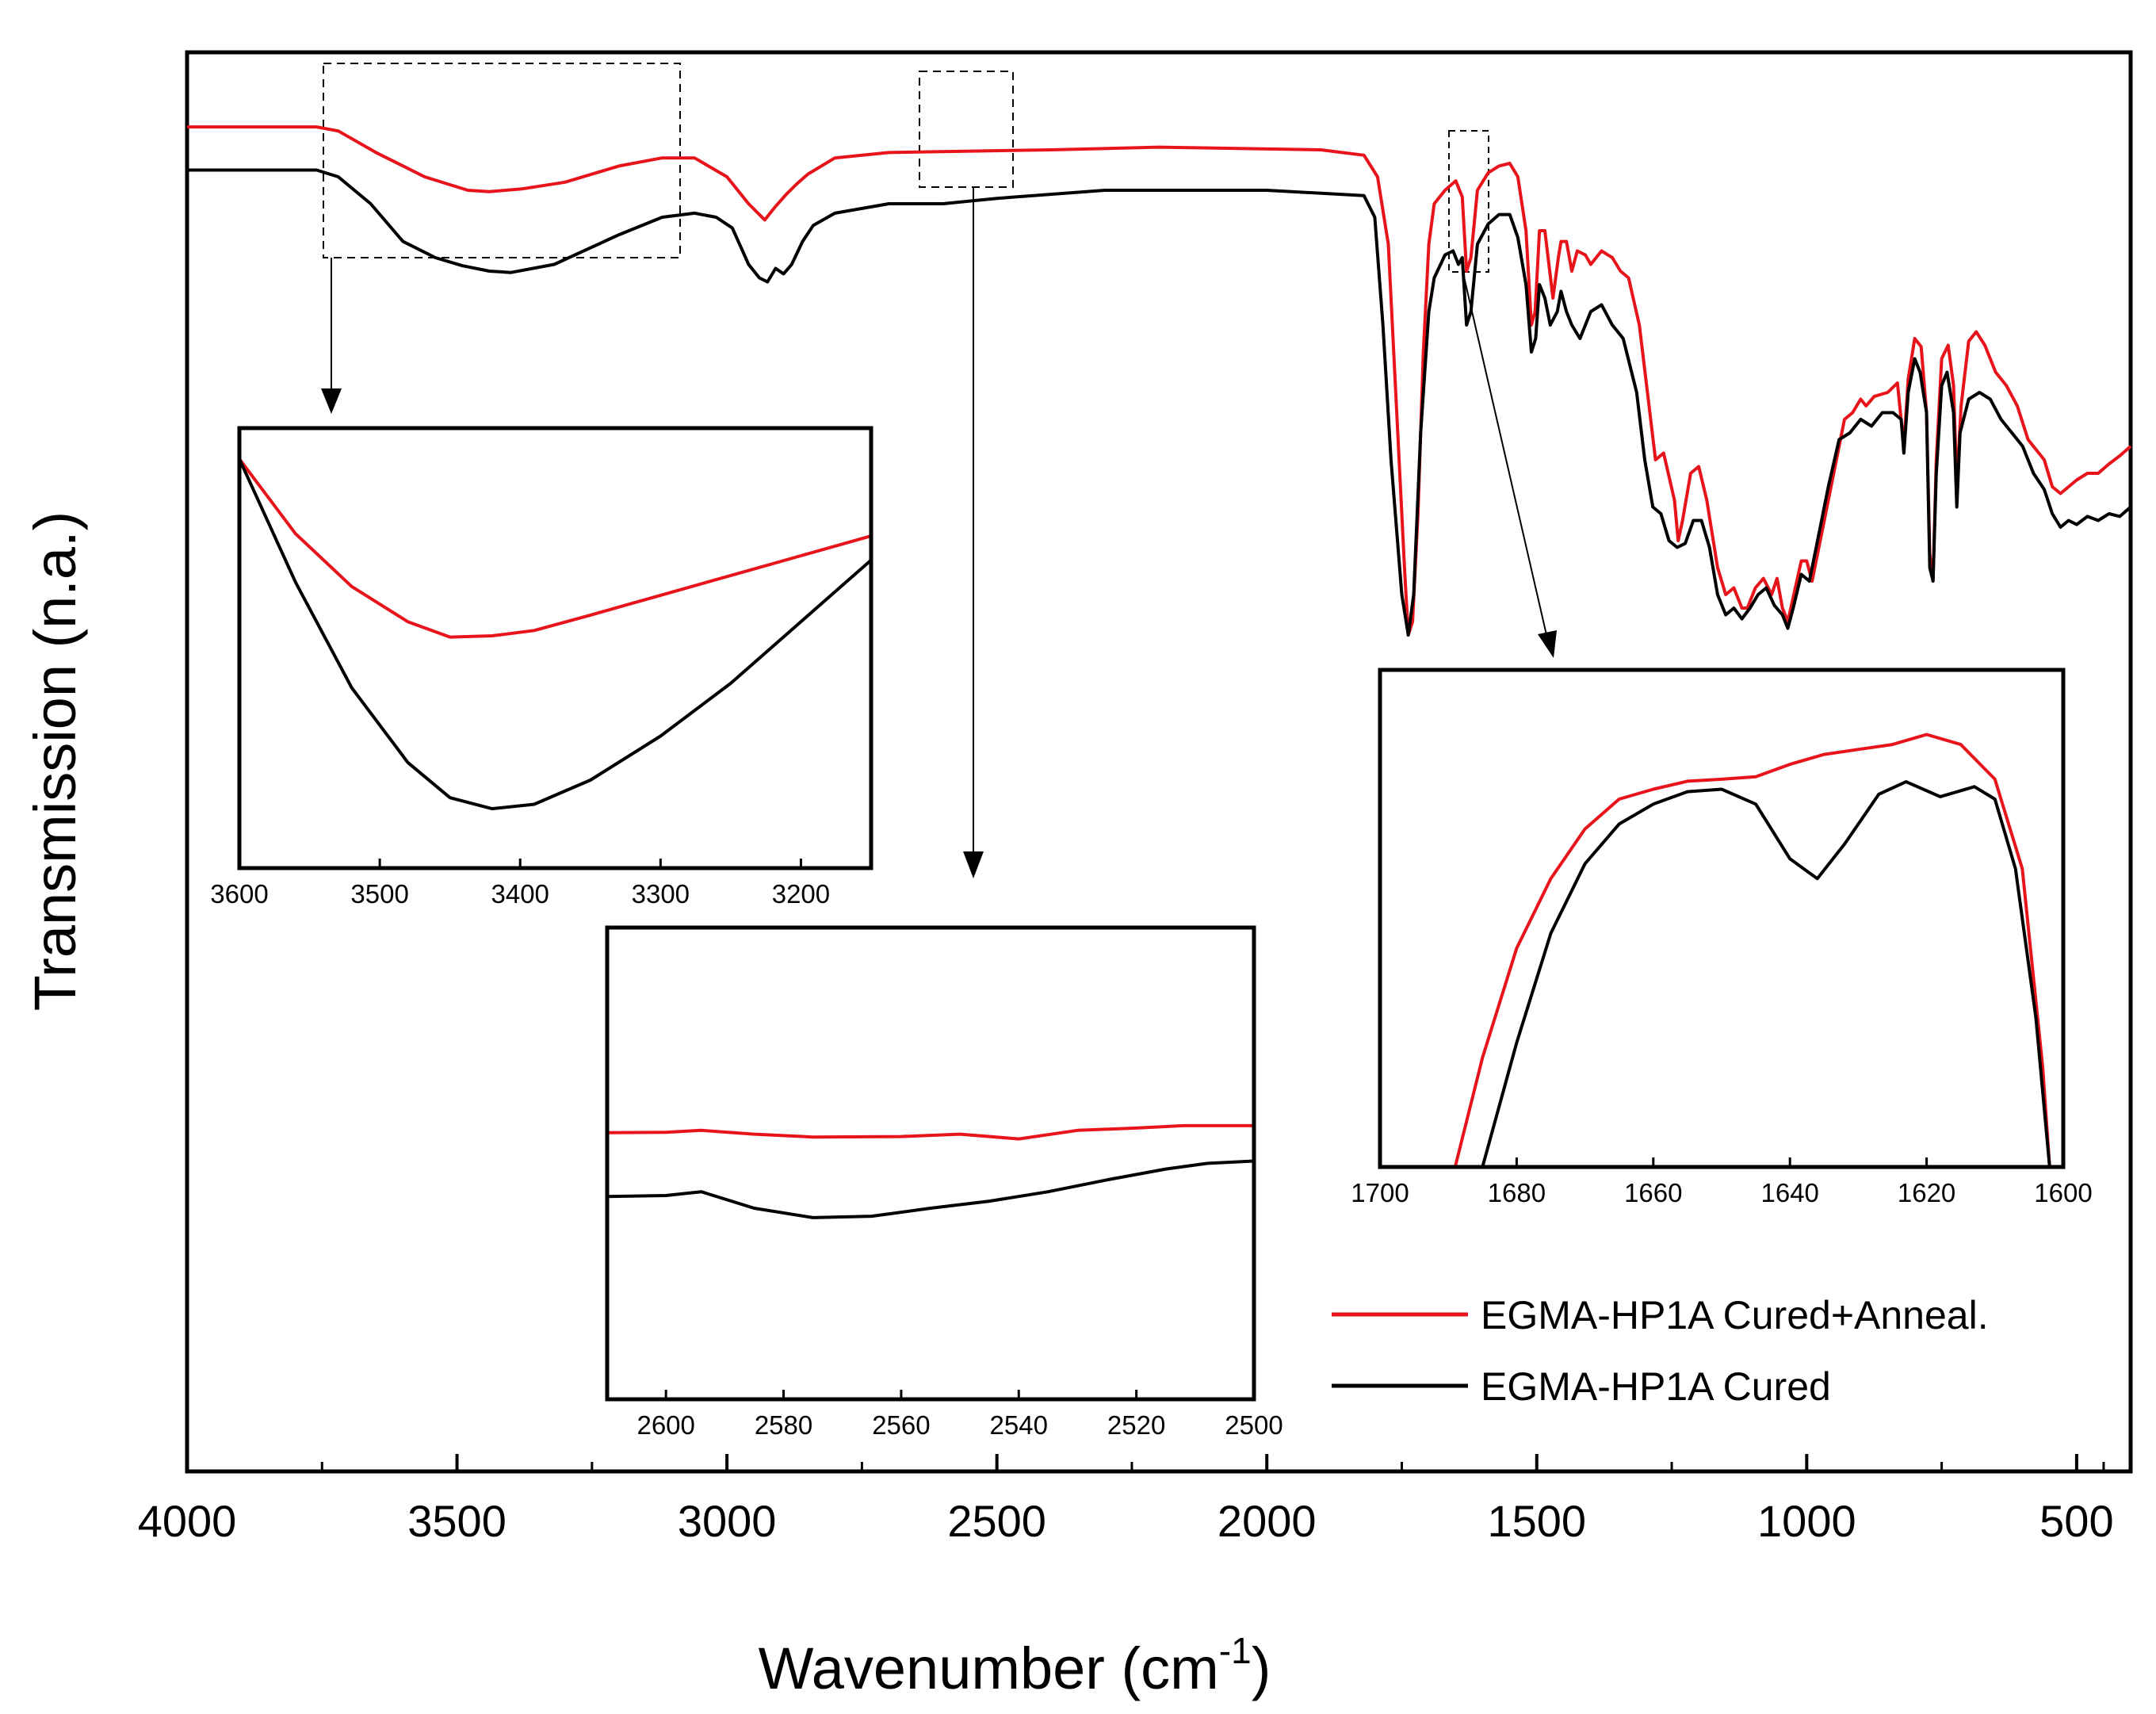  I want to click on x-tick-label-3500: 3500, so click(457, 1521).